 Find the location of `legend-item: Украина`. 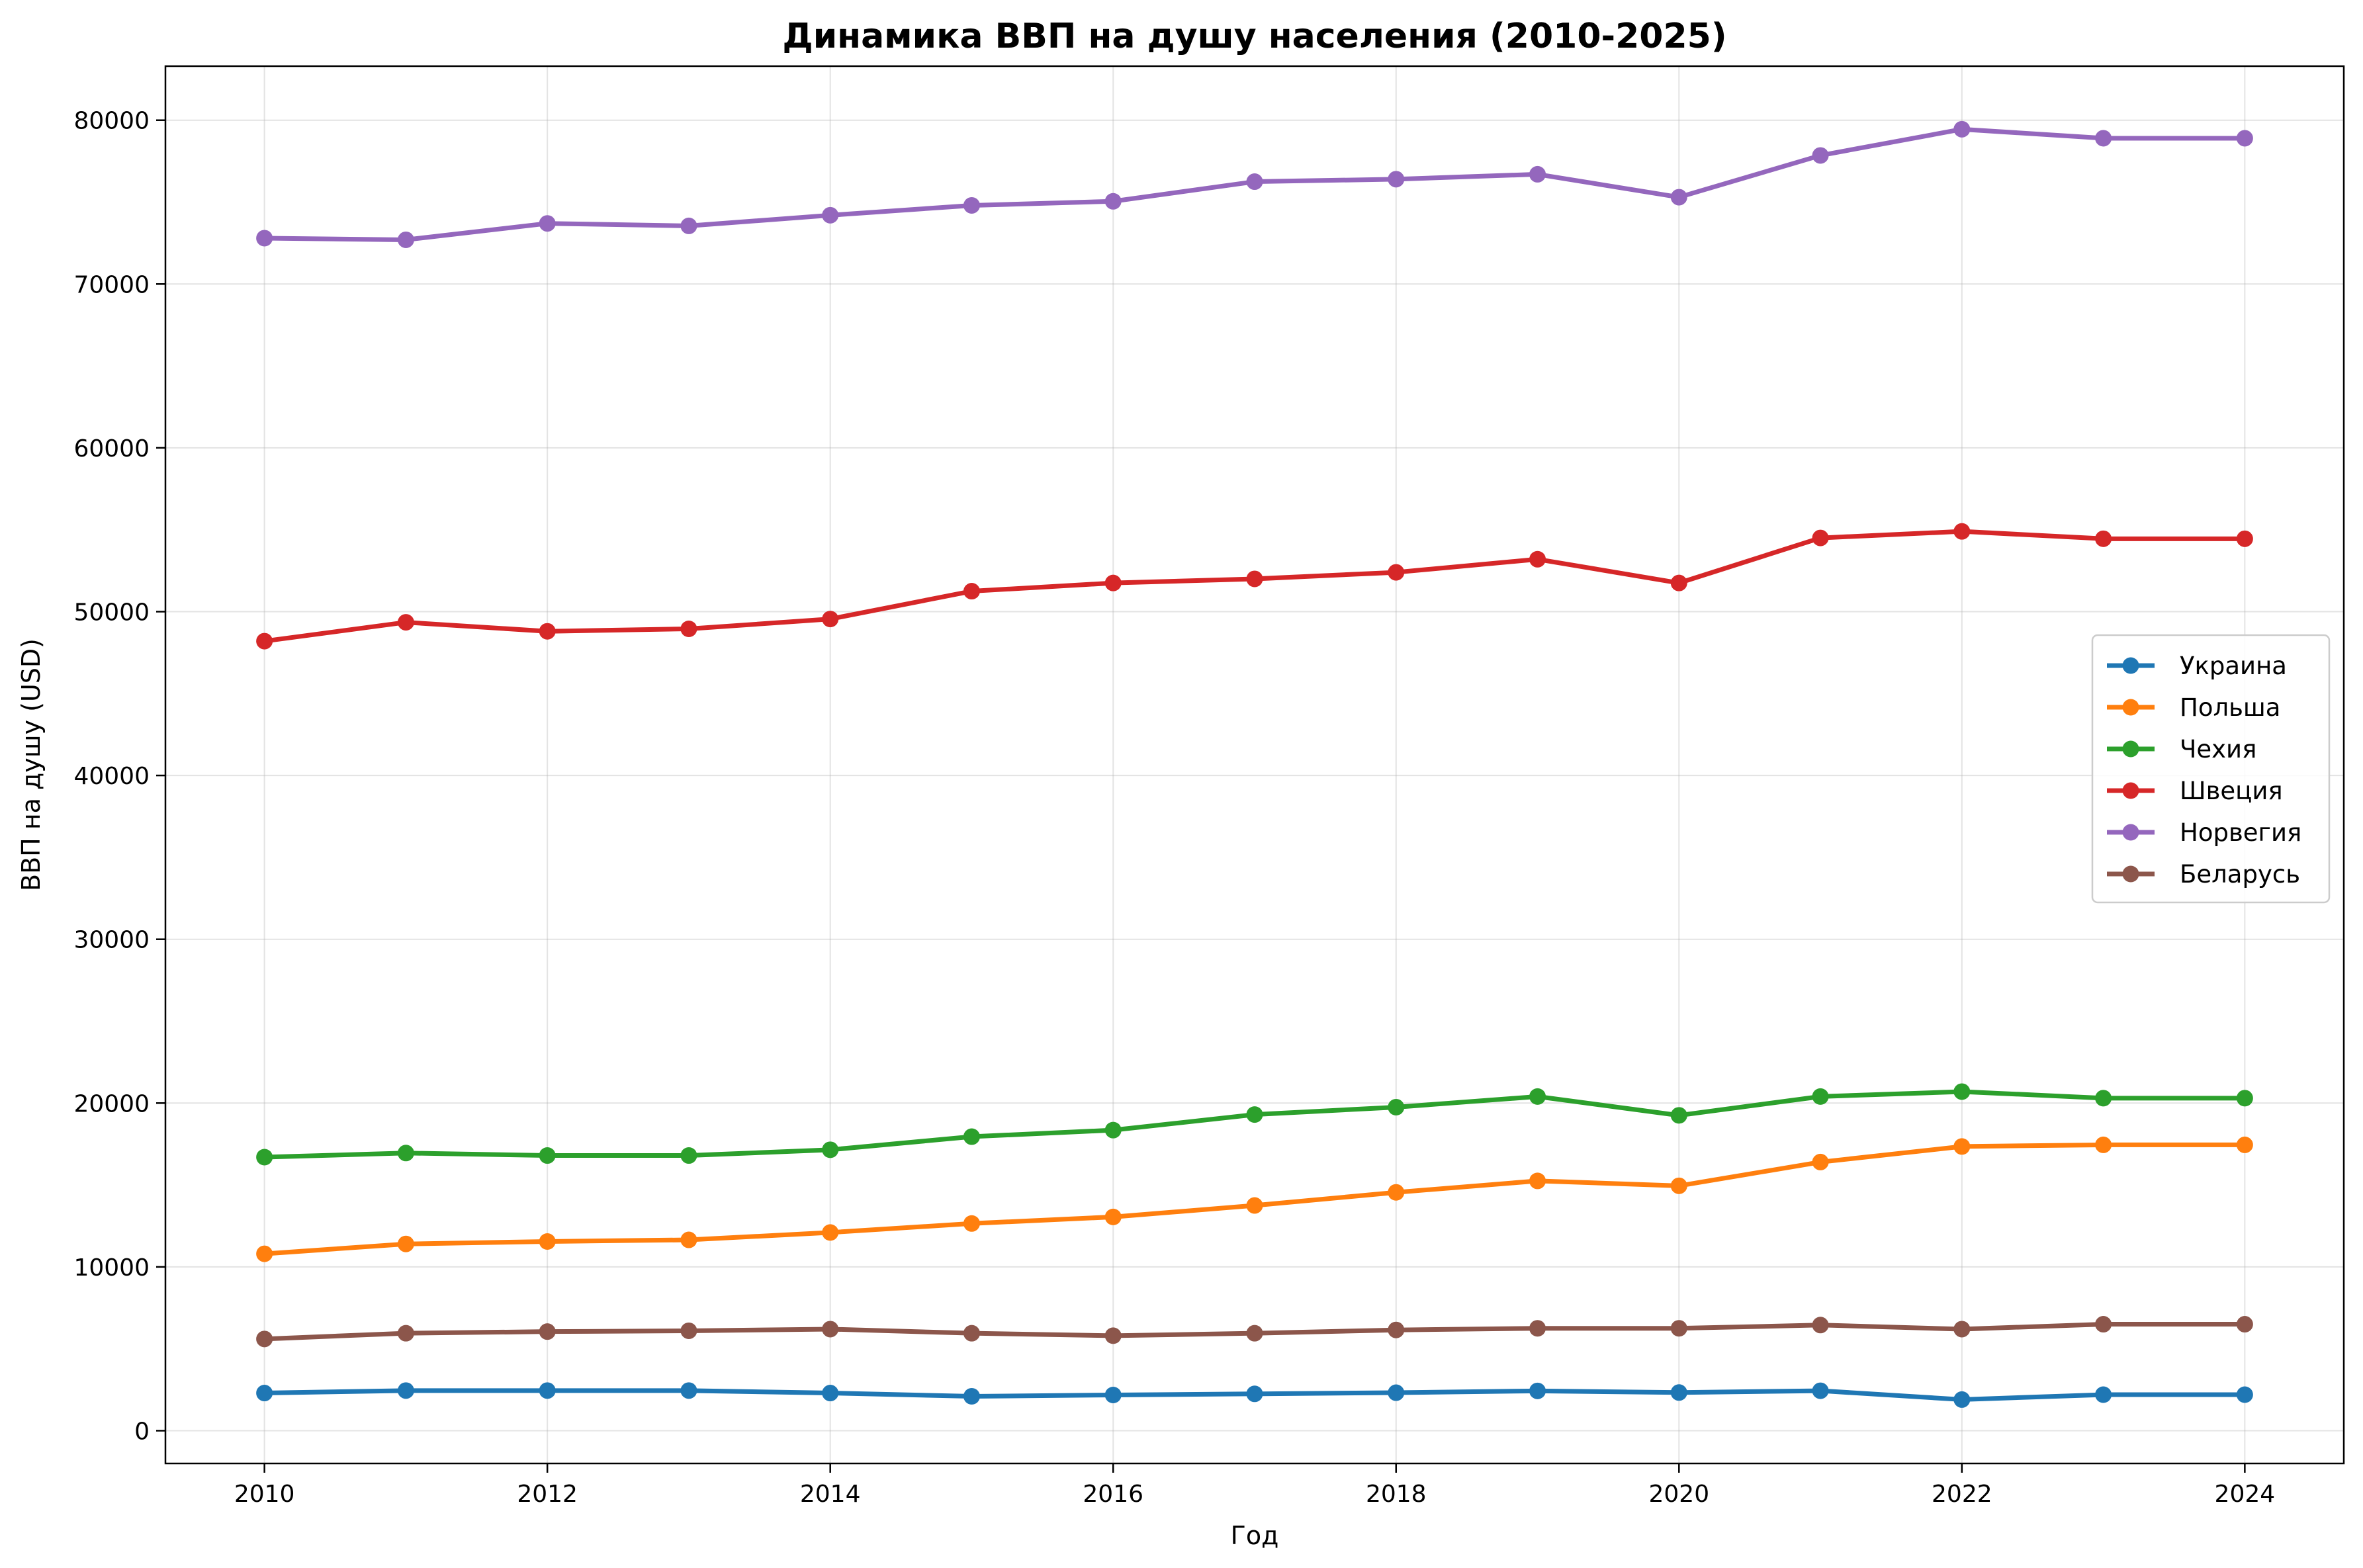

legend-item: Украина is located at coordinates (2197, 666).